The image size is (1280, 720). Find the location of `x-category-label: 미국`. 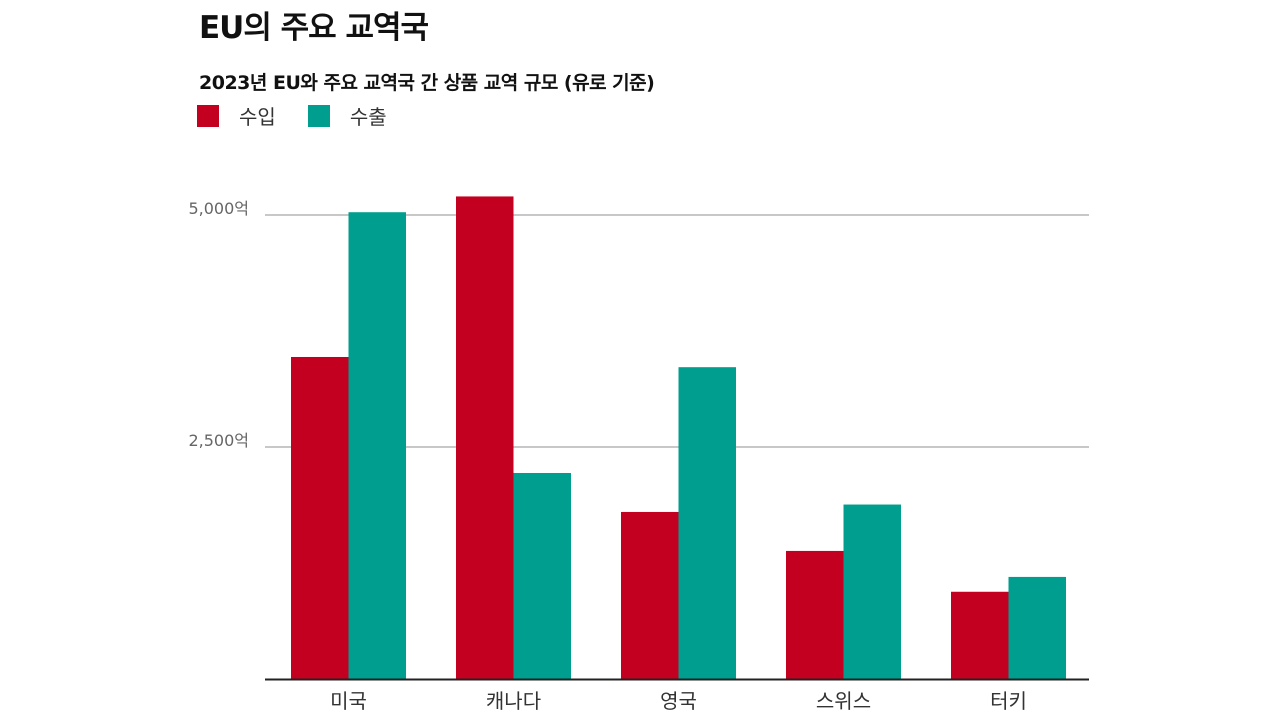

x-category-label: 미국 is located at coordinates (348, 701).